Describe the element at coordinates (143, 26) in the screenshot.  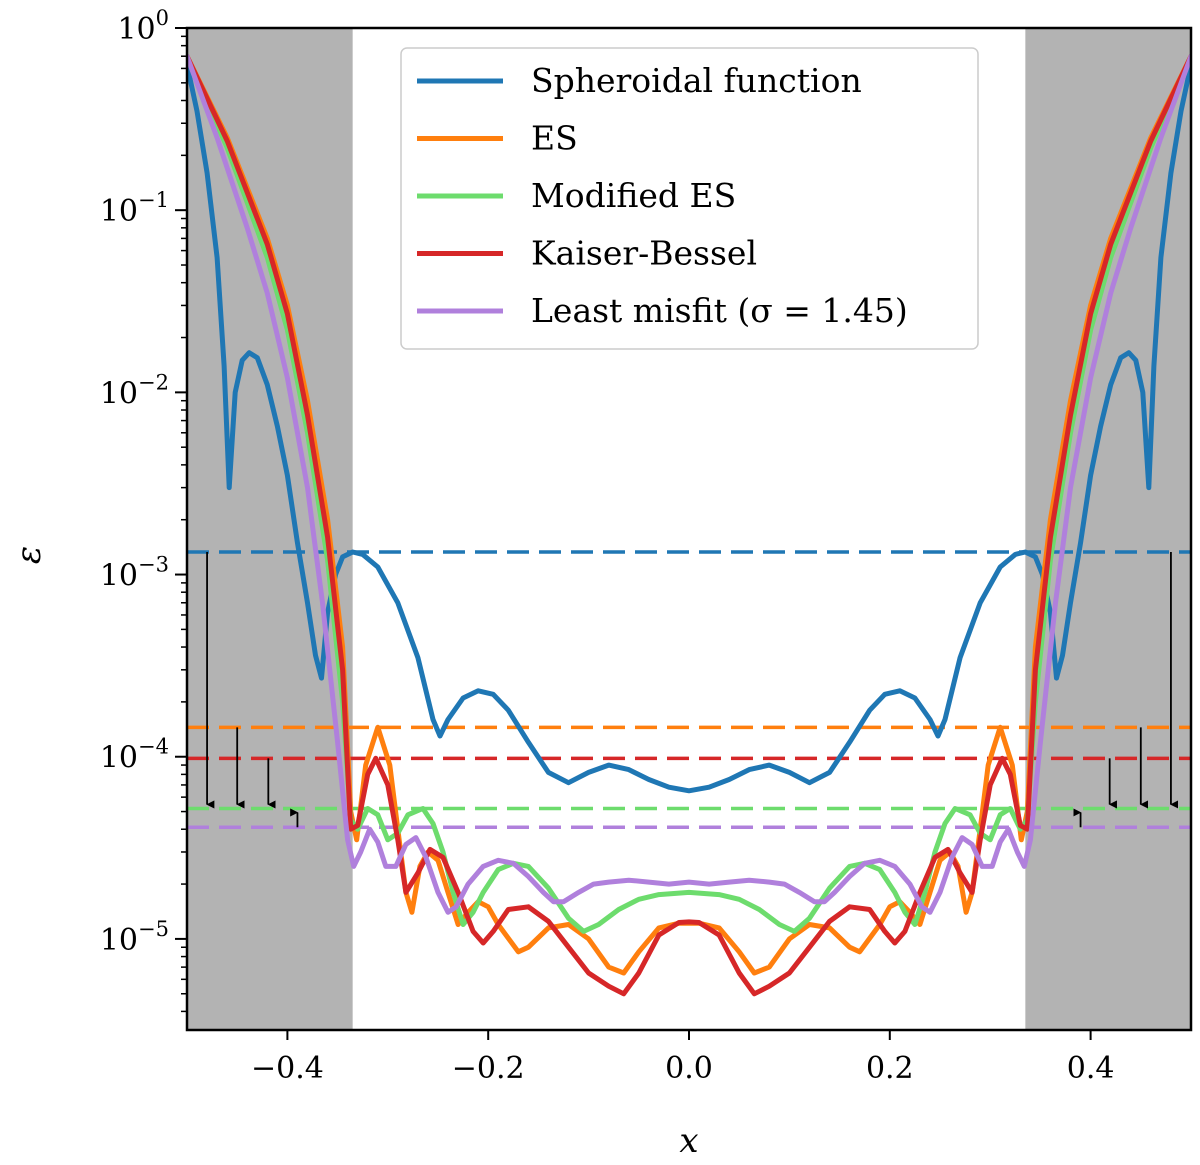
I see `y-tick-label: 10⁰` at that location.